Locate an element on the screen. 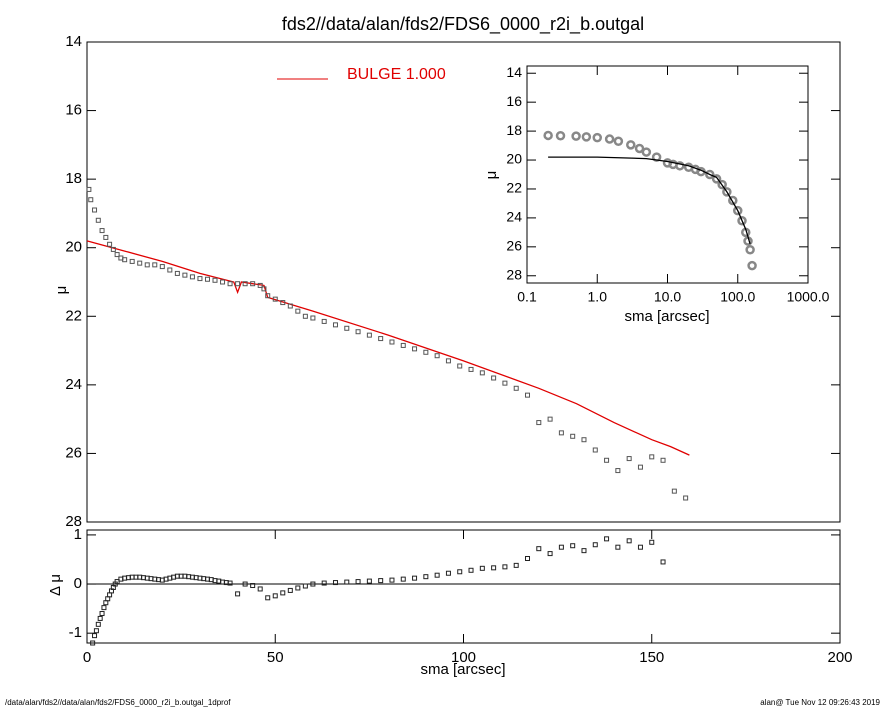  x-tick-label: 10.0 is located at coordinates (667, 297).